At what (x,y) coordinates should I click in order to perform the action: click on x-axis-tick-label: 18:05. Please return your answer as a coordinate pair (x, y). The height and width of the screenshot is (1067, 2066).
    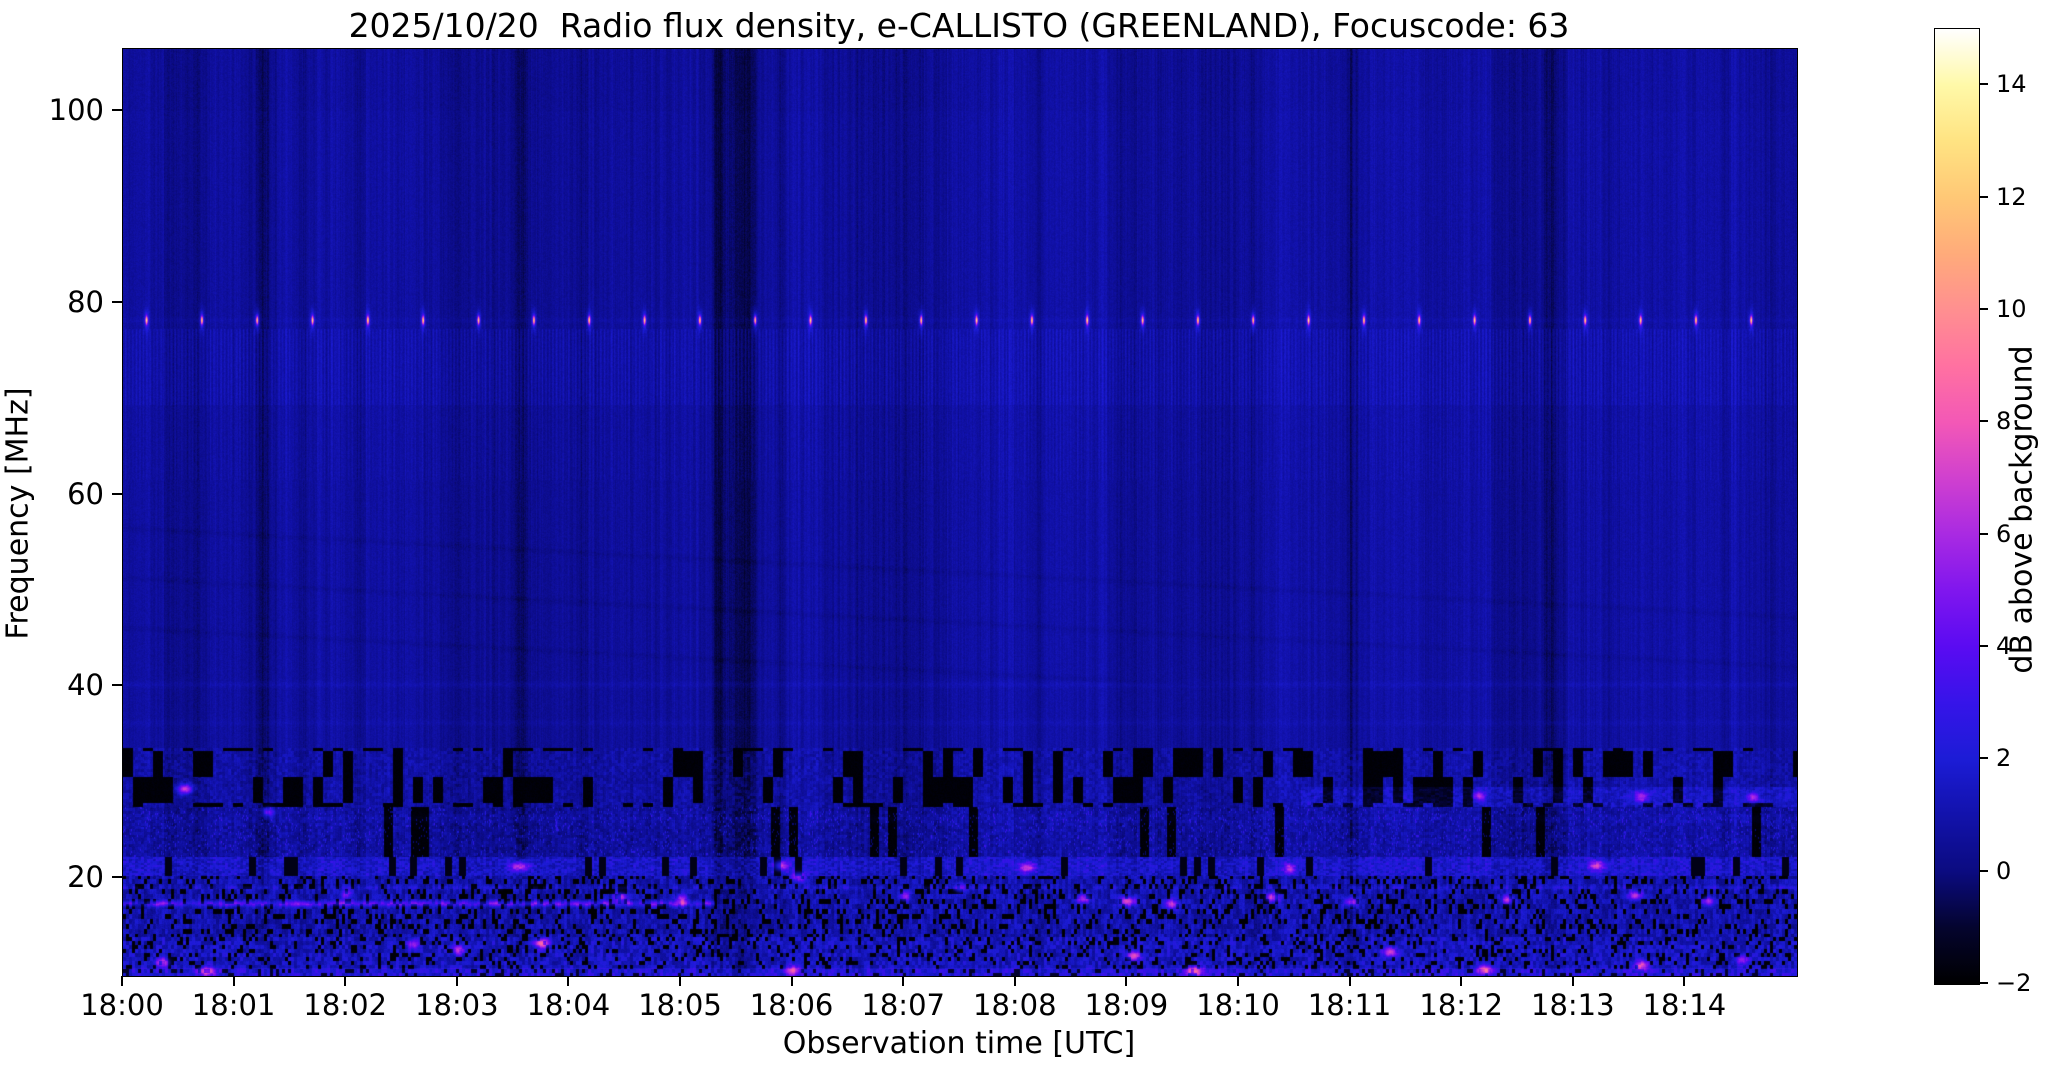
    Looking at the image, I should click on (680, 1005).